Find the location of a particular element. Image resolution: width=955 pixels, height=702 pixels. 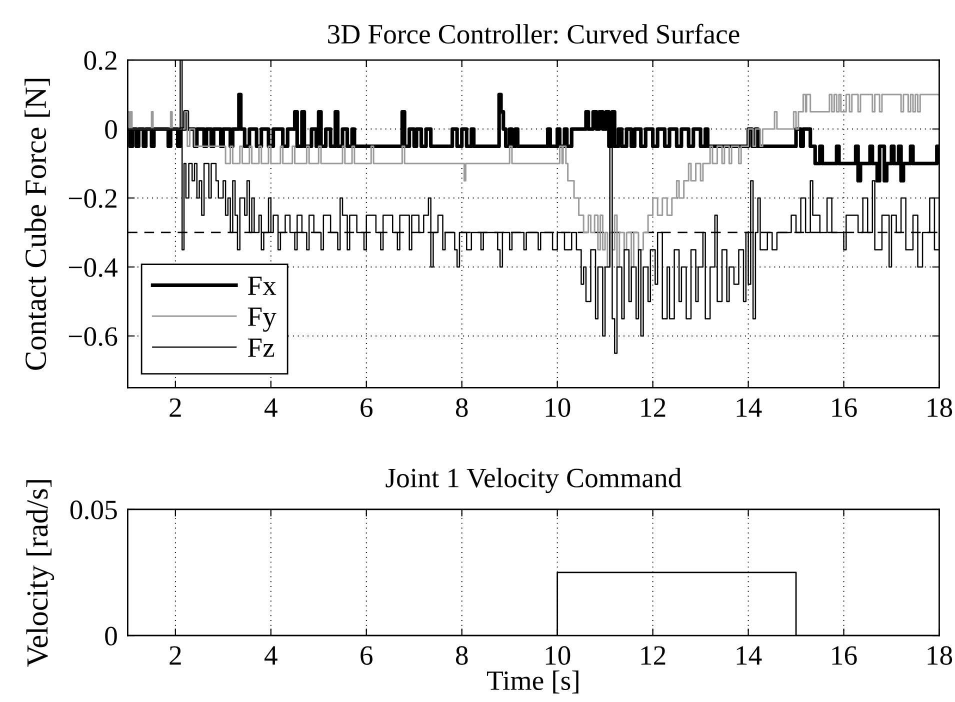

y-tick-label: 0.05 is located at coordinates (93, 510).